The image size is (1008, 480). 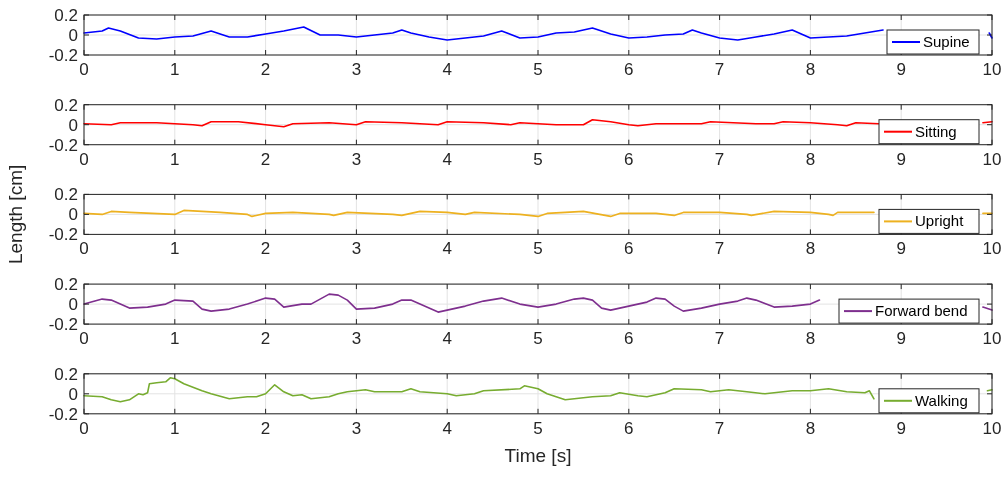 I want to click on legend-label: Upright, so click(x=940, y=221).